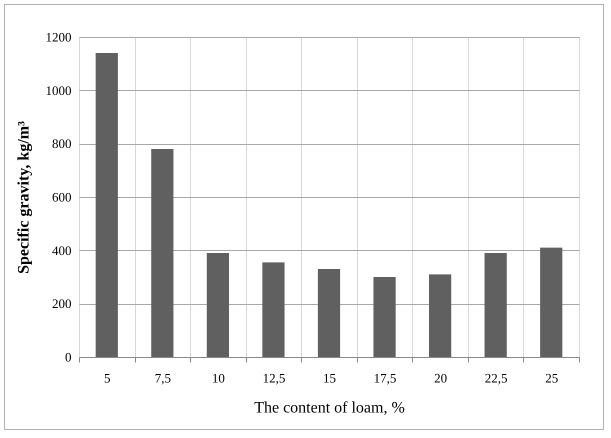 Image resolution: width=611 pixels, height=438 pixels. Describe the element at coordinates (551, 378) in the screenshot. I see `x-tick-label: 25` at that location.